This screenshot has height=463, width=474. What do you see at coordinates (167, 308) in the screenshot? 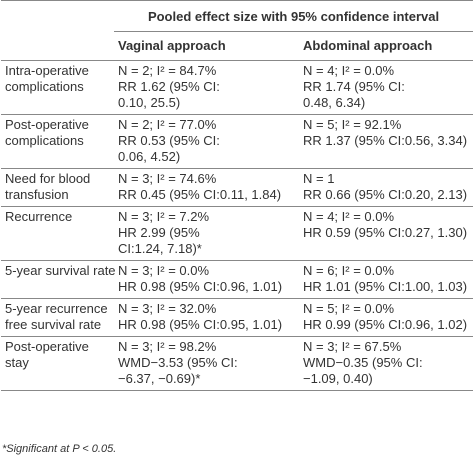
I see `cell-line: N = 3; I² = 32.0%` at bounding box center [167, 308].